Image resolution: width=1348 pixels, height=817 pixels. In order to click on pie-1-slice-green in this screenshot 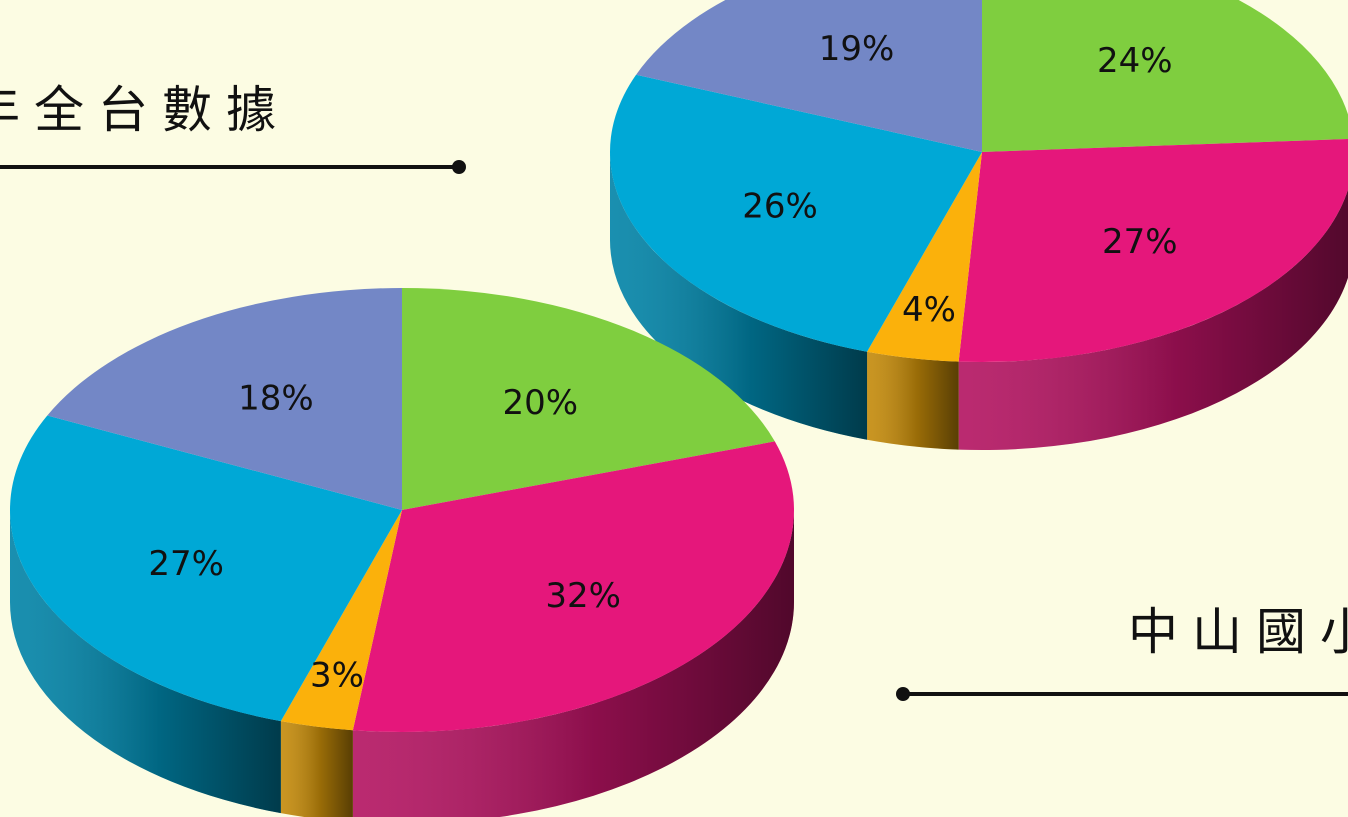, I will do `click(588, 399)`.